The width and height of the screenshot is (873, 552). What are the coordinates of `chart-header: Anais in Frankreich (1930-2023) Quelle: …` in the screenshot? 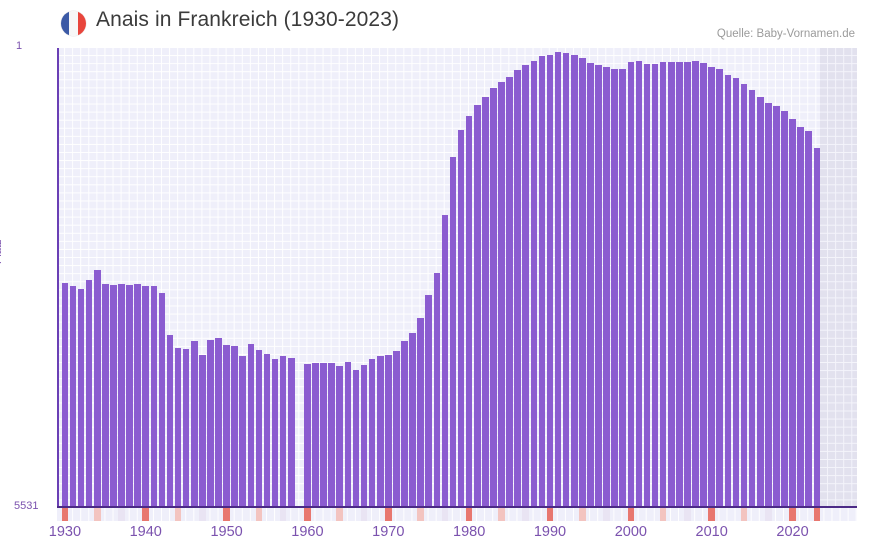 It's located at (436, 23).